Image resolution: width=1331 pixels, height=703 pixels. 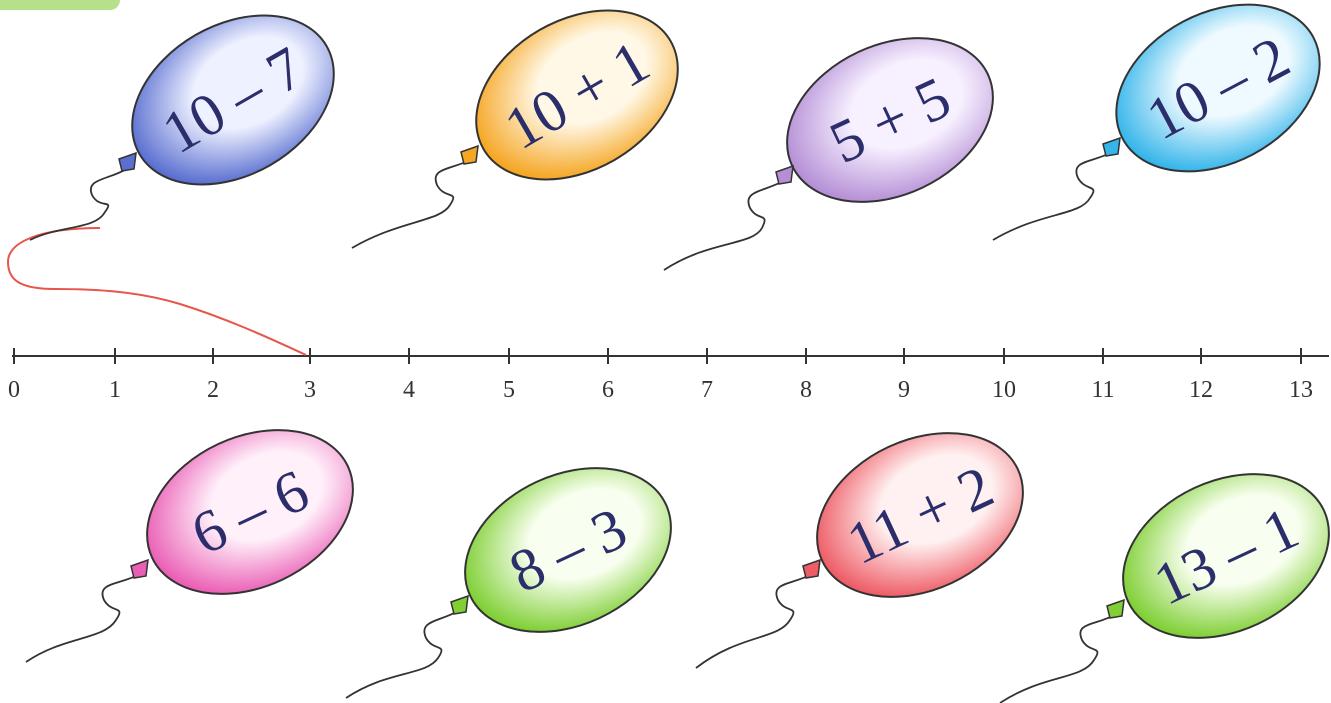 I want to click on tick-label: 6, so click(x=608, y=390).